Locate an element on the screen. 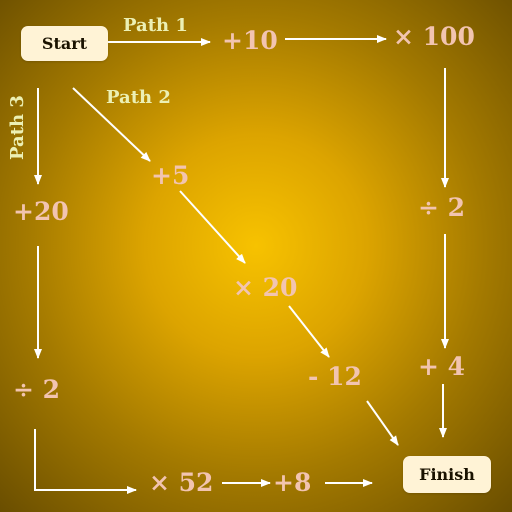  path2-label: Path 2 is located at coordinates (138, 97).